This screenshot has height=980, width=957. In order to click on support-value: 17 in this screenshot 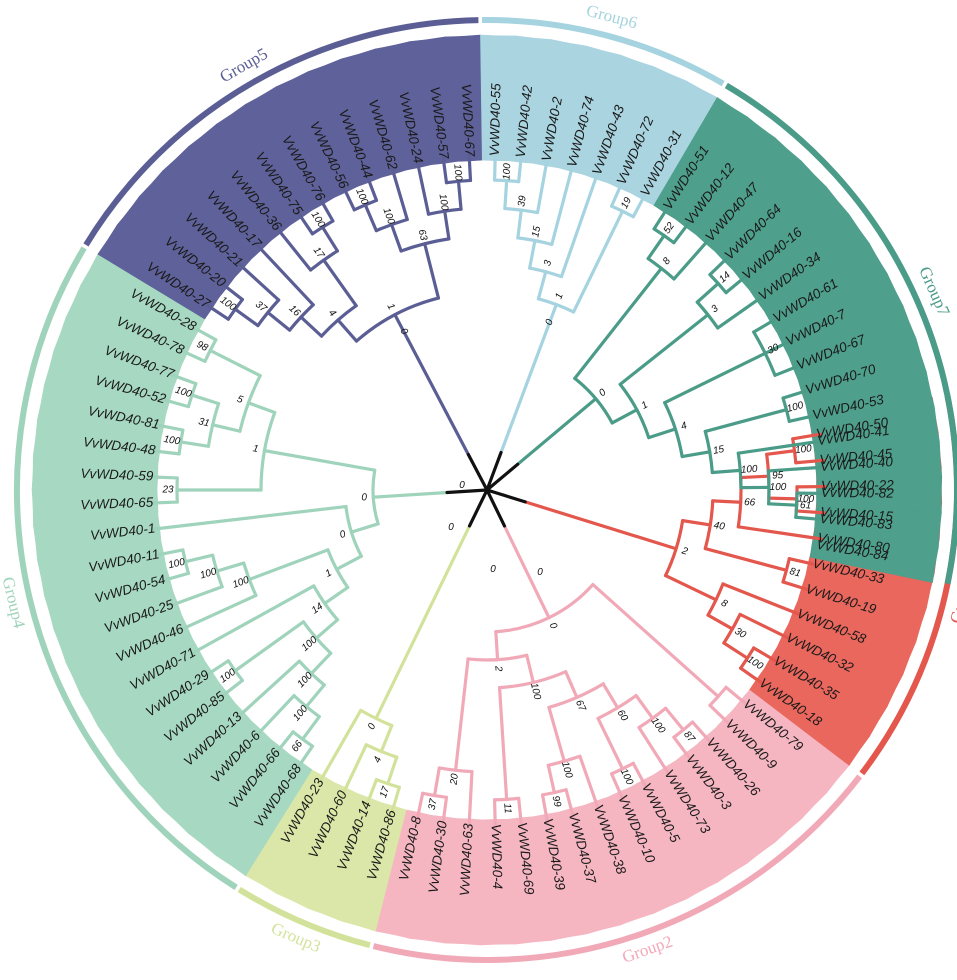, I will do `click(385, 792)`.